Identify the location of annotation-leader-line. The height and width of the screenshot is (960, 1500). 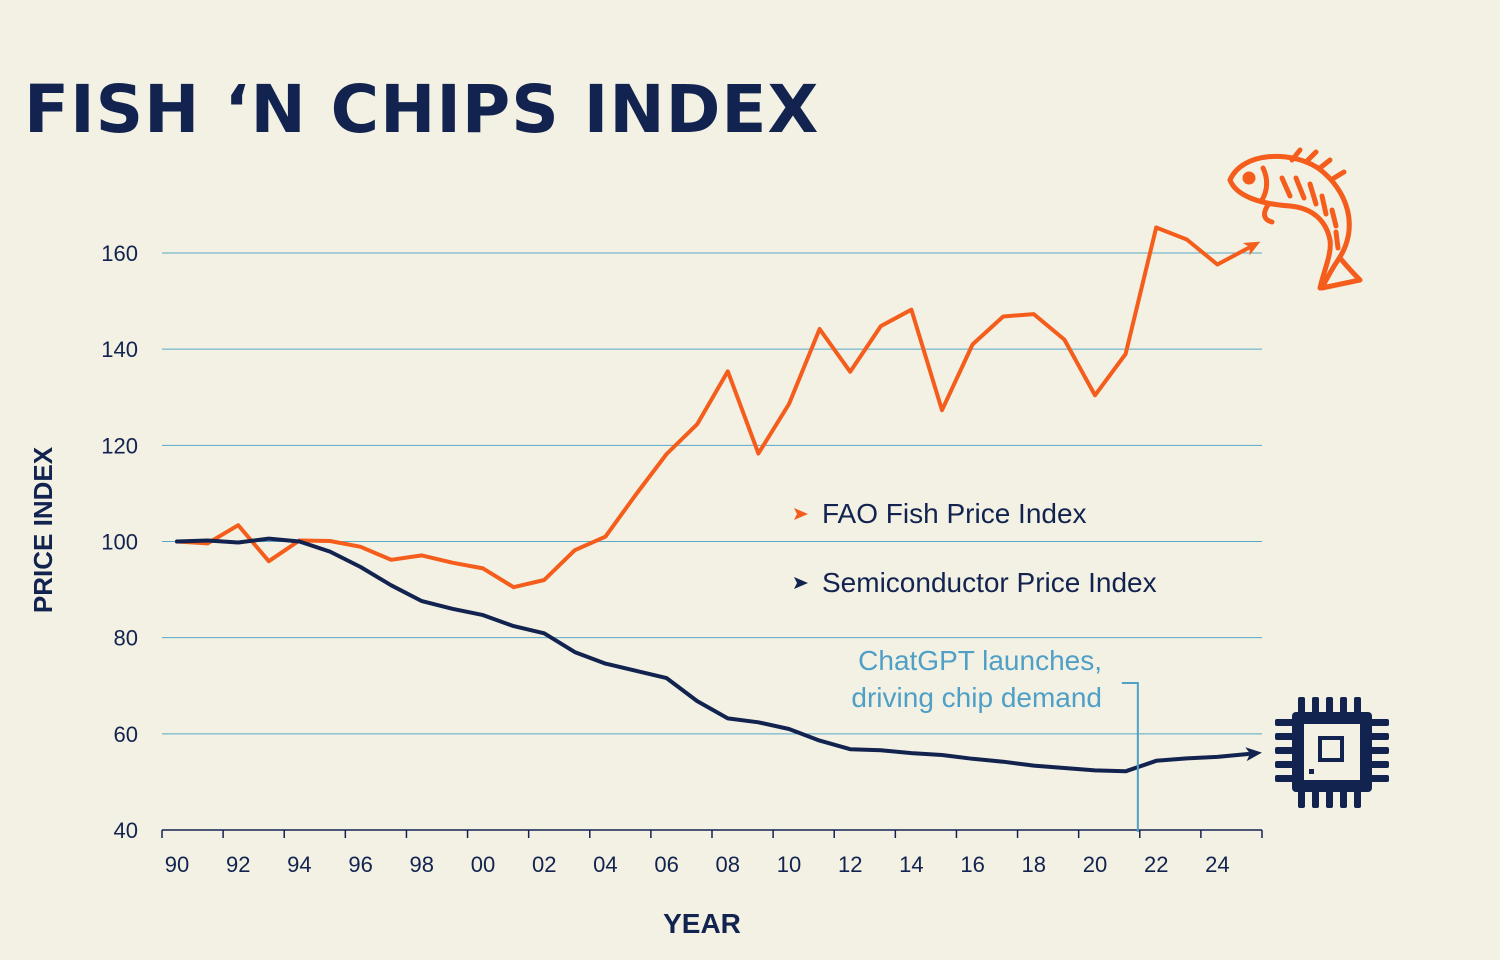
(1130, 757).